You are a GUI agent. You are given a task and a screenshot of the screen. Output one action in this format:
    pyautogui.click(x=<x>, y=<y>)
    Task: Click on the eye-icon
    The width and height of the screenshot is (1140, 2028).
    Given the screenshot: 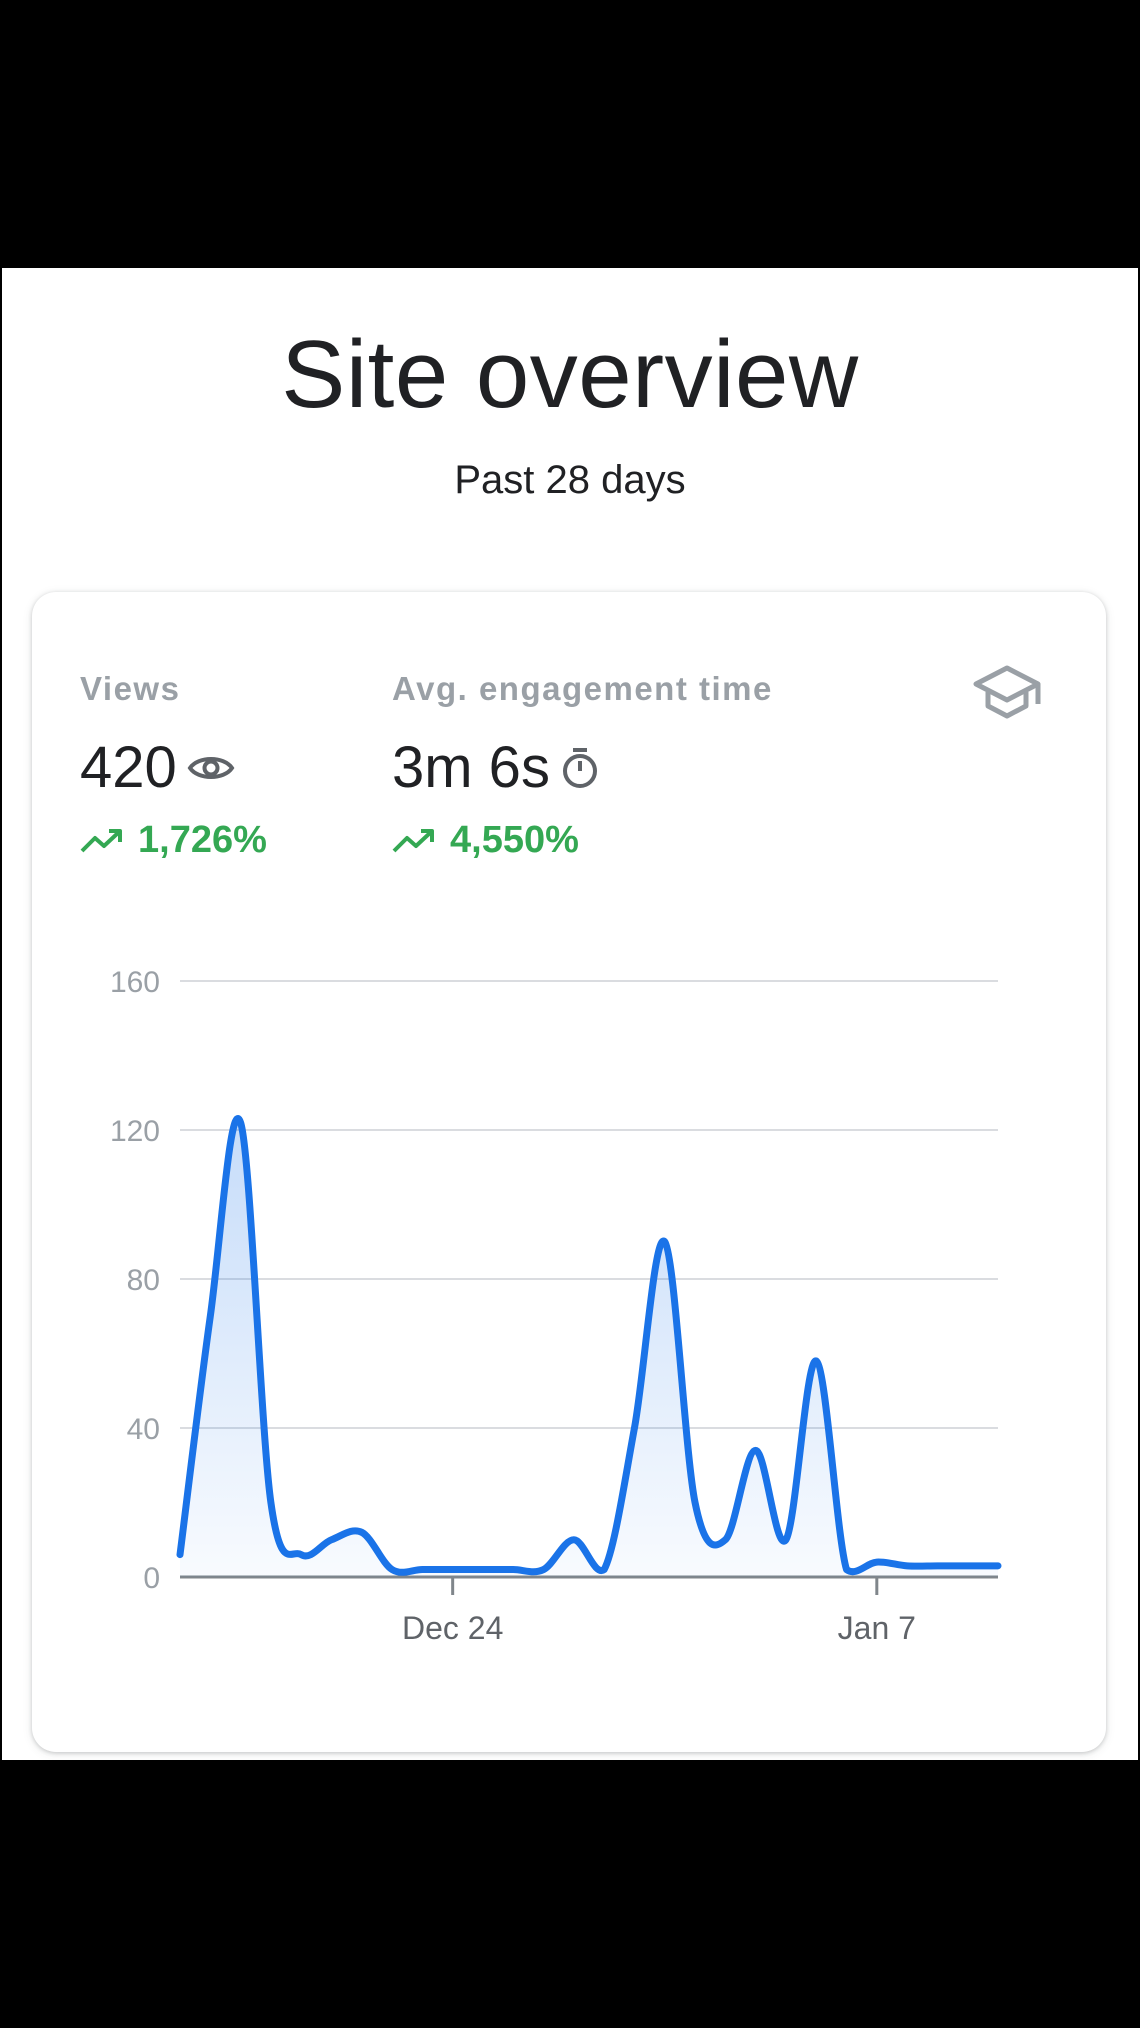 What is the action you would take?
    pyautogui.click(x=211, y=768)
    